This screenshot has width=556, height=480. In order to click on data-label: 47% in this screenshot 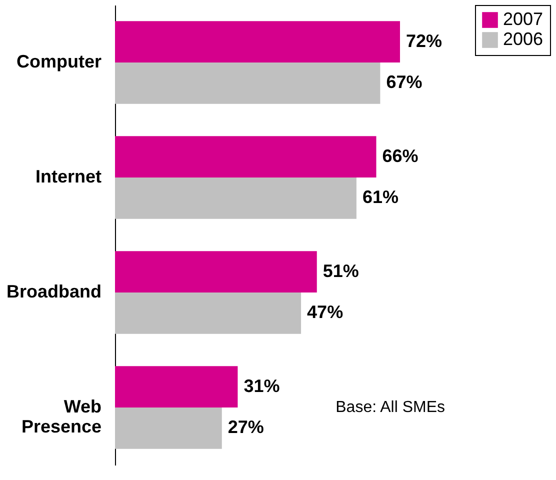, I will do `click(325, 312)`.